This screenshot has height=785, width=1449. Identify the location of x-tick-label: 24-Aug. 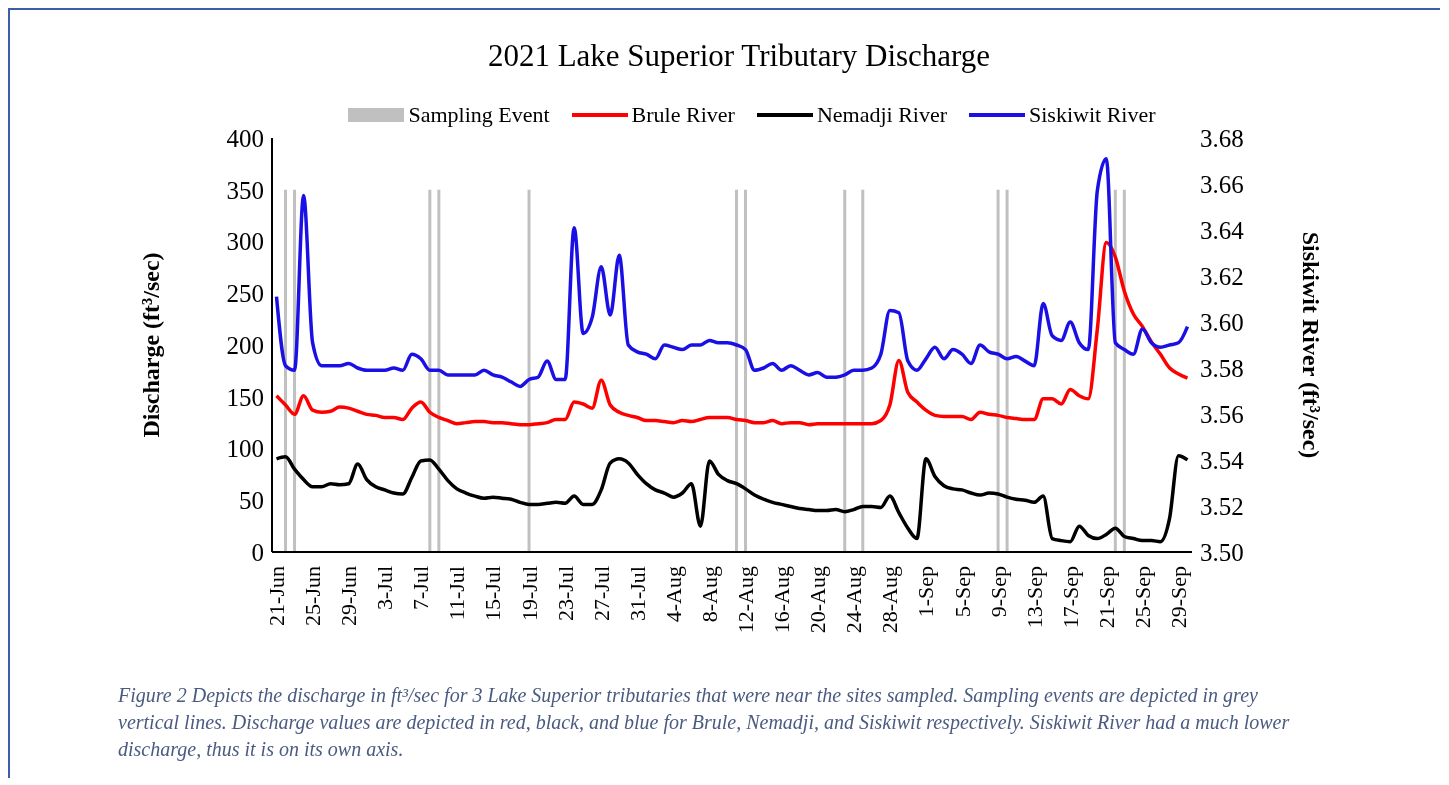
(854, 600).